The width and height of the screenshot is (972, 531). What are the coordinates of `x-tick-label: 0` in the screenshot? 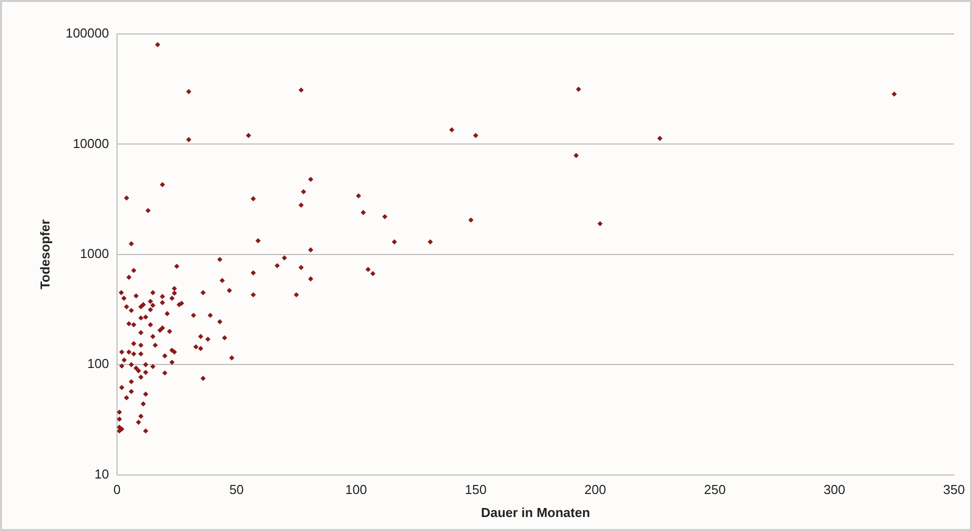 It's located at (117, 490).